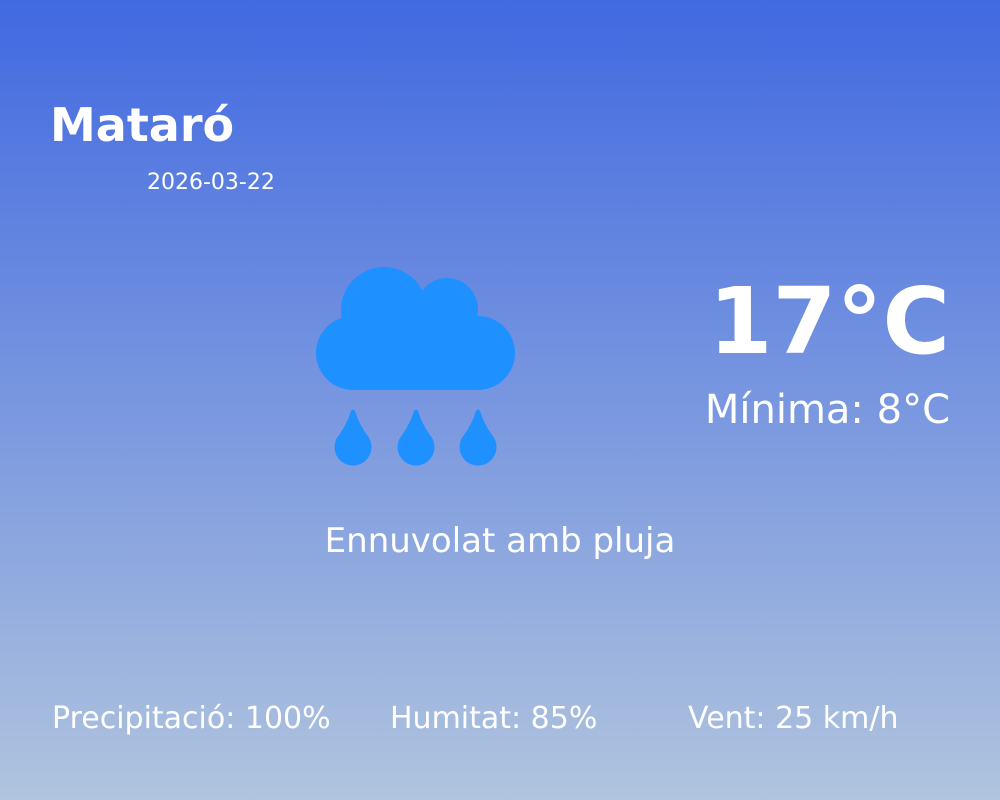 This screenshot has height=800, width=1000. Describe the element at coordinates (191, 718) in the screenshot. I see `precipitation-stat: Precipitació: 100%` at that location.